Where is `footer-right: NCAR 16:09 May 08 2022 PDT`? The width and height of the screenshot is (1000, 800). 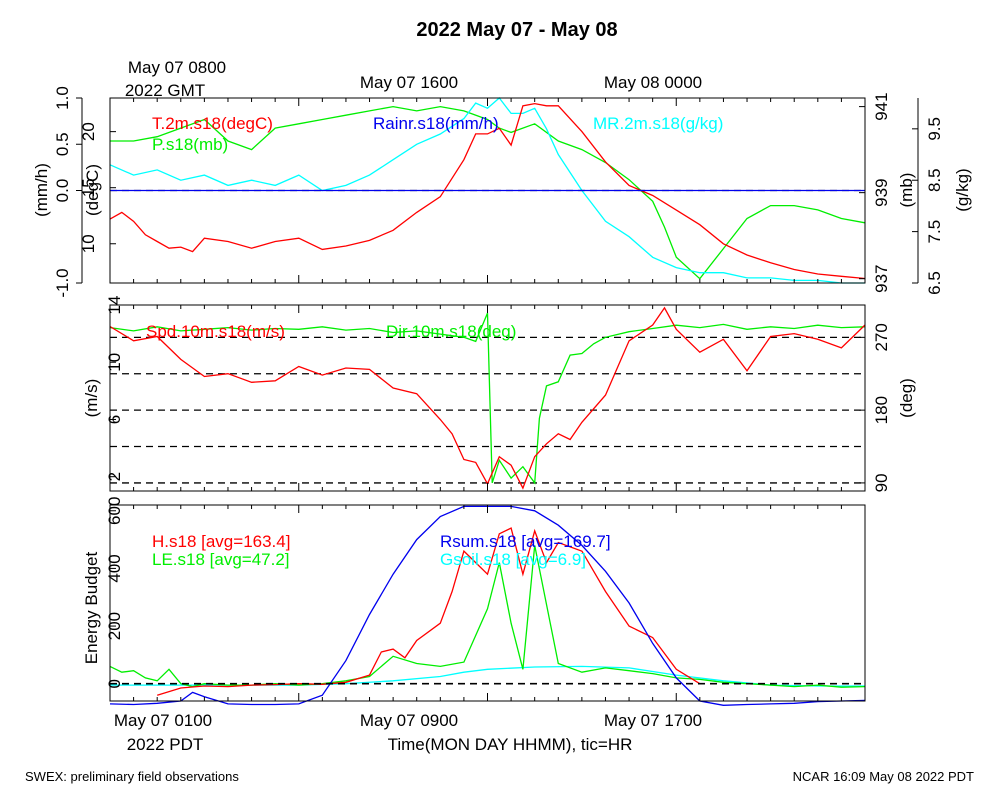
footer-right: NCAR 16:09 May 08 2022 PDT is located at coordinates (883, 776).